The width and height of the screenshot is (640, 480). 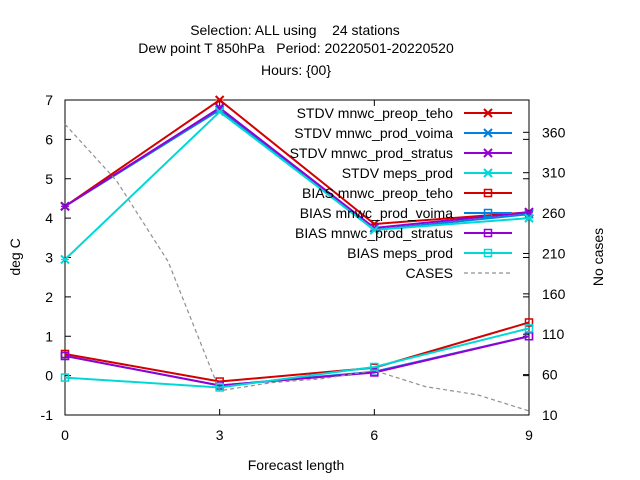 I want to click on y-axis-label: deg C, so click(x=15, y=256).